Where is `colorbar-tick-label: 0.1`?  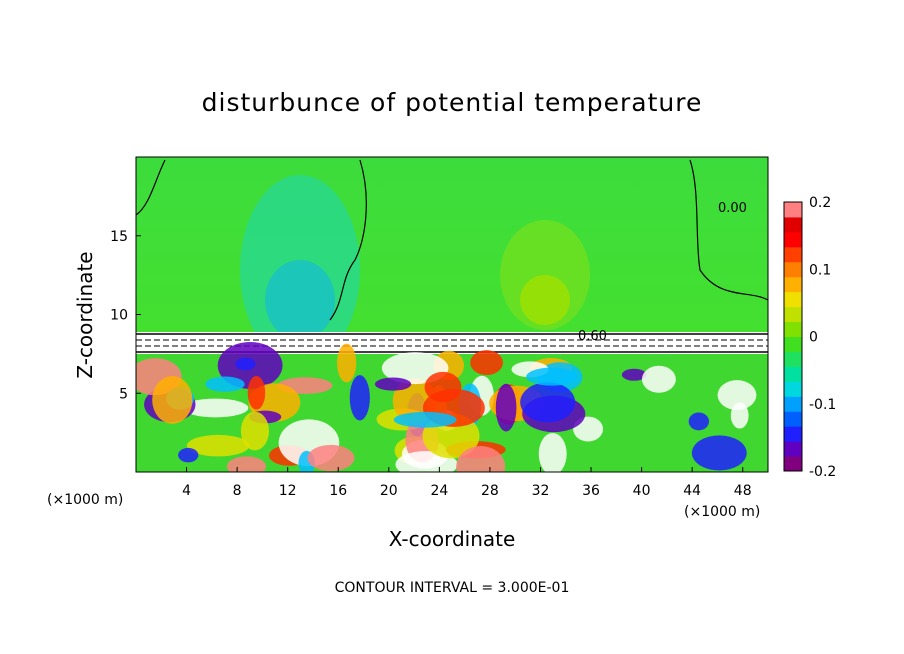
colorbar-tick-label: 0.1 is located at coordinates (820, 270).